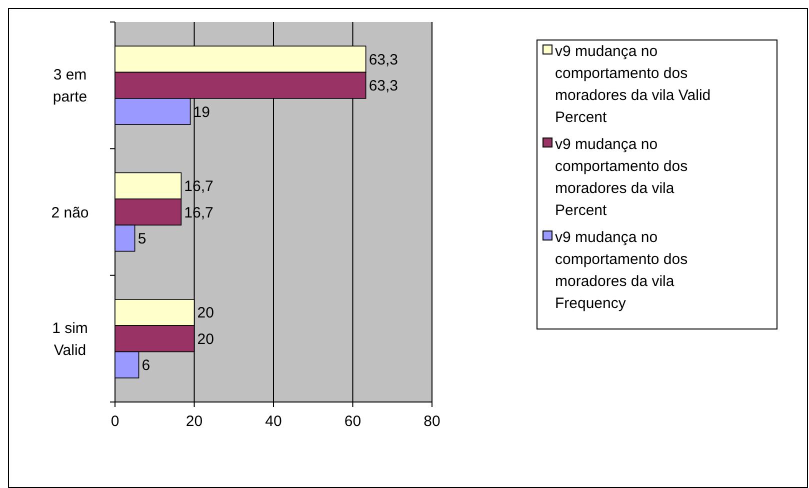 This screenshot has width=809, height=488. Describe the element at coordinates (142, 239) in the screenshot. I see `data-label: 5` at that location.